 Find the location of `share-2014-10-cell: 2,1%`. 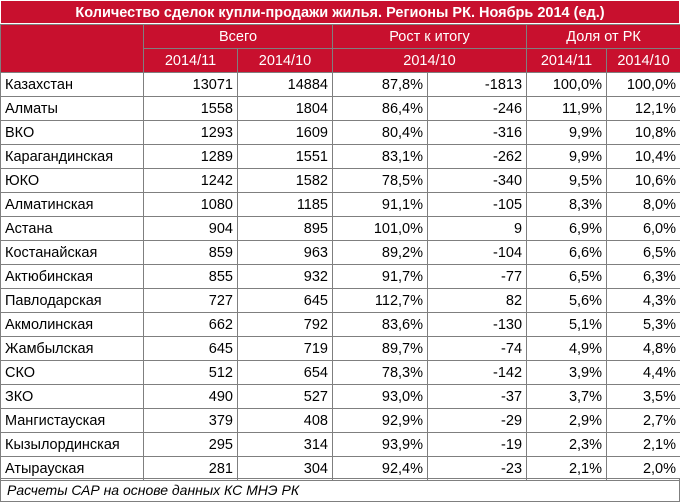

share-2014-10-cell: 2,1% is located at coordinates (643, 444).